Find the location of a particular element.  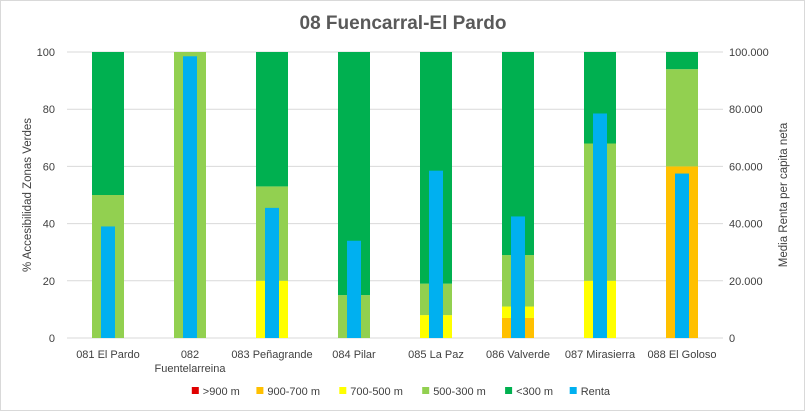

right-axis-ticks: 0 20.000 40.000 60.000 80.000 100.000 is located at coordinates (749, 196).